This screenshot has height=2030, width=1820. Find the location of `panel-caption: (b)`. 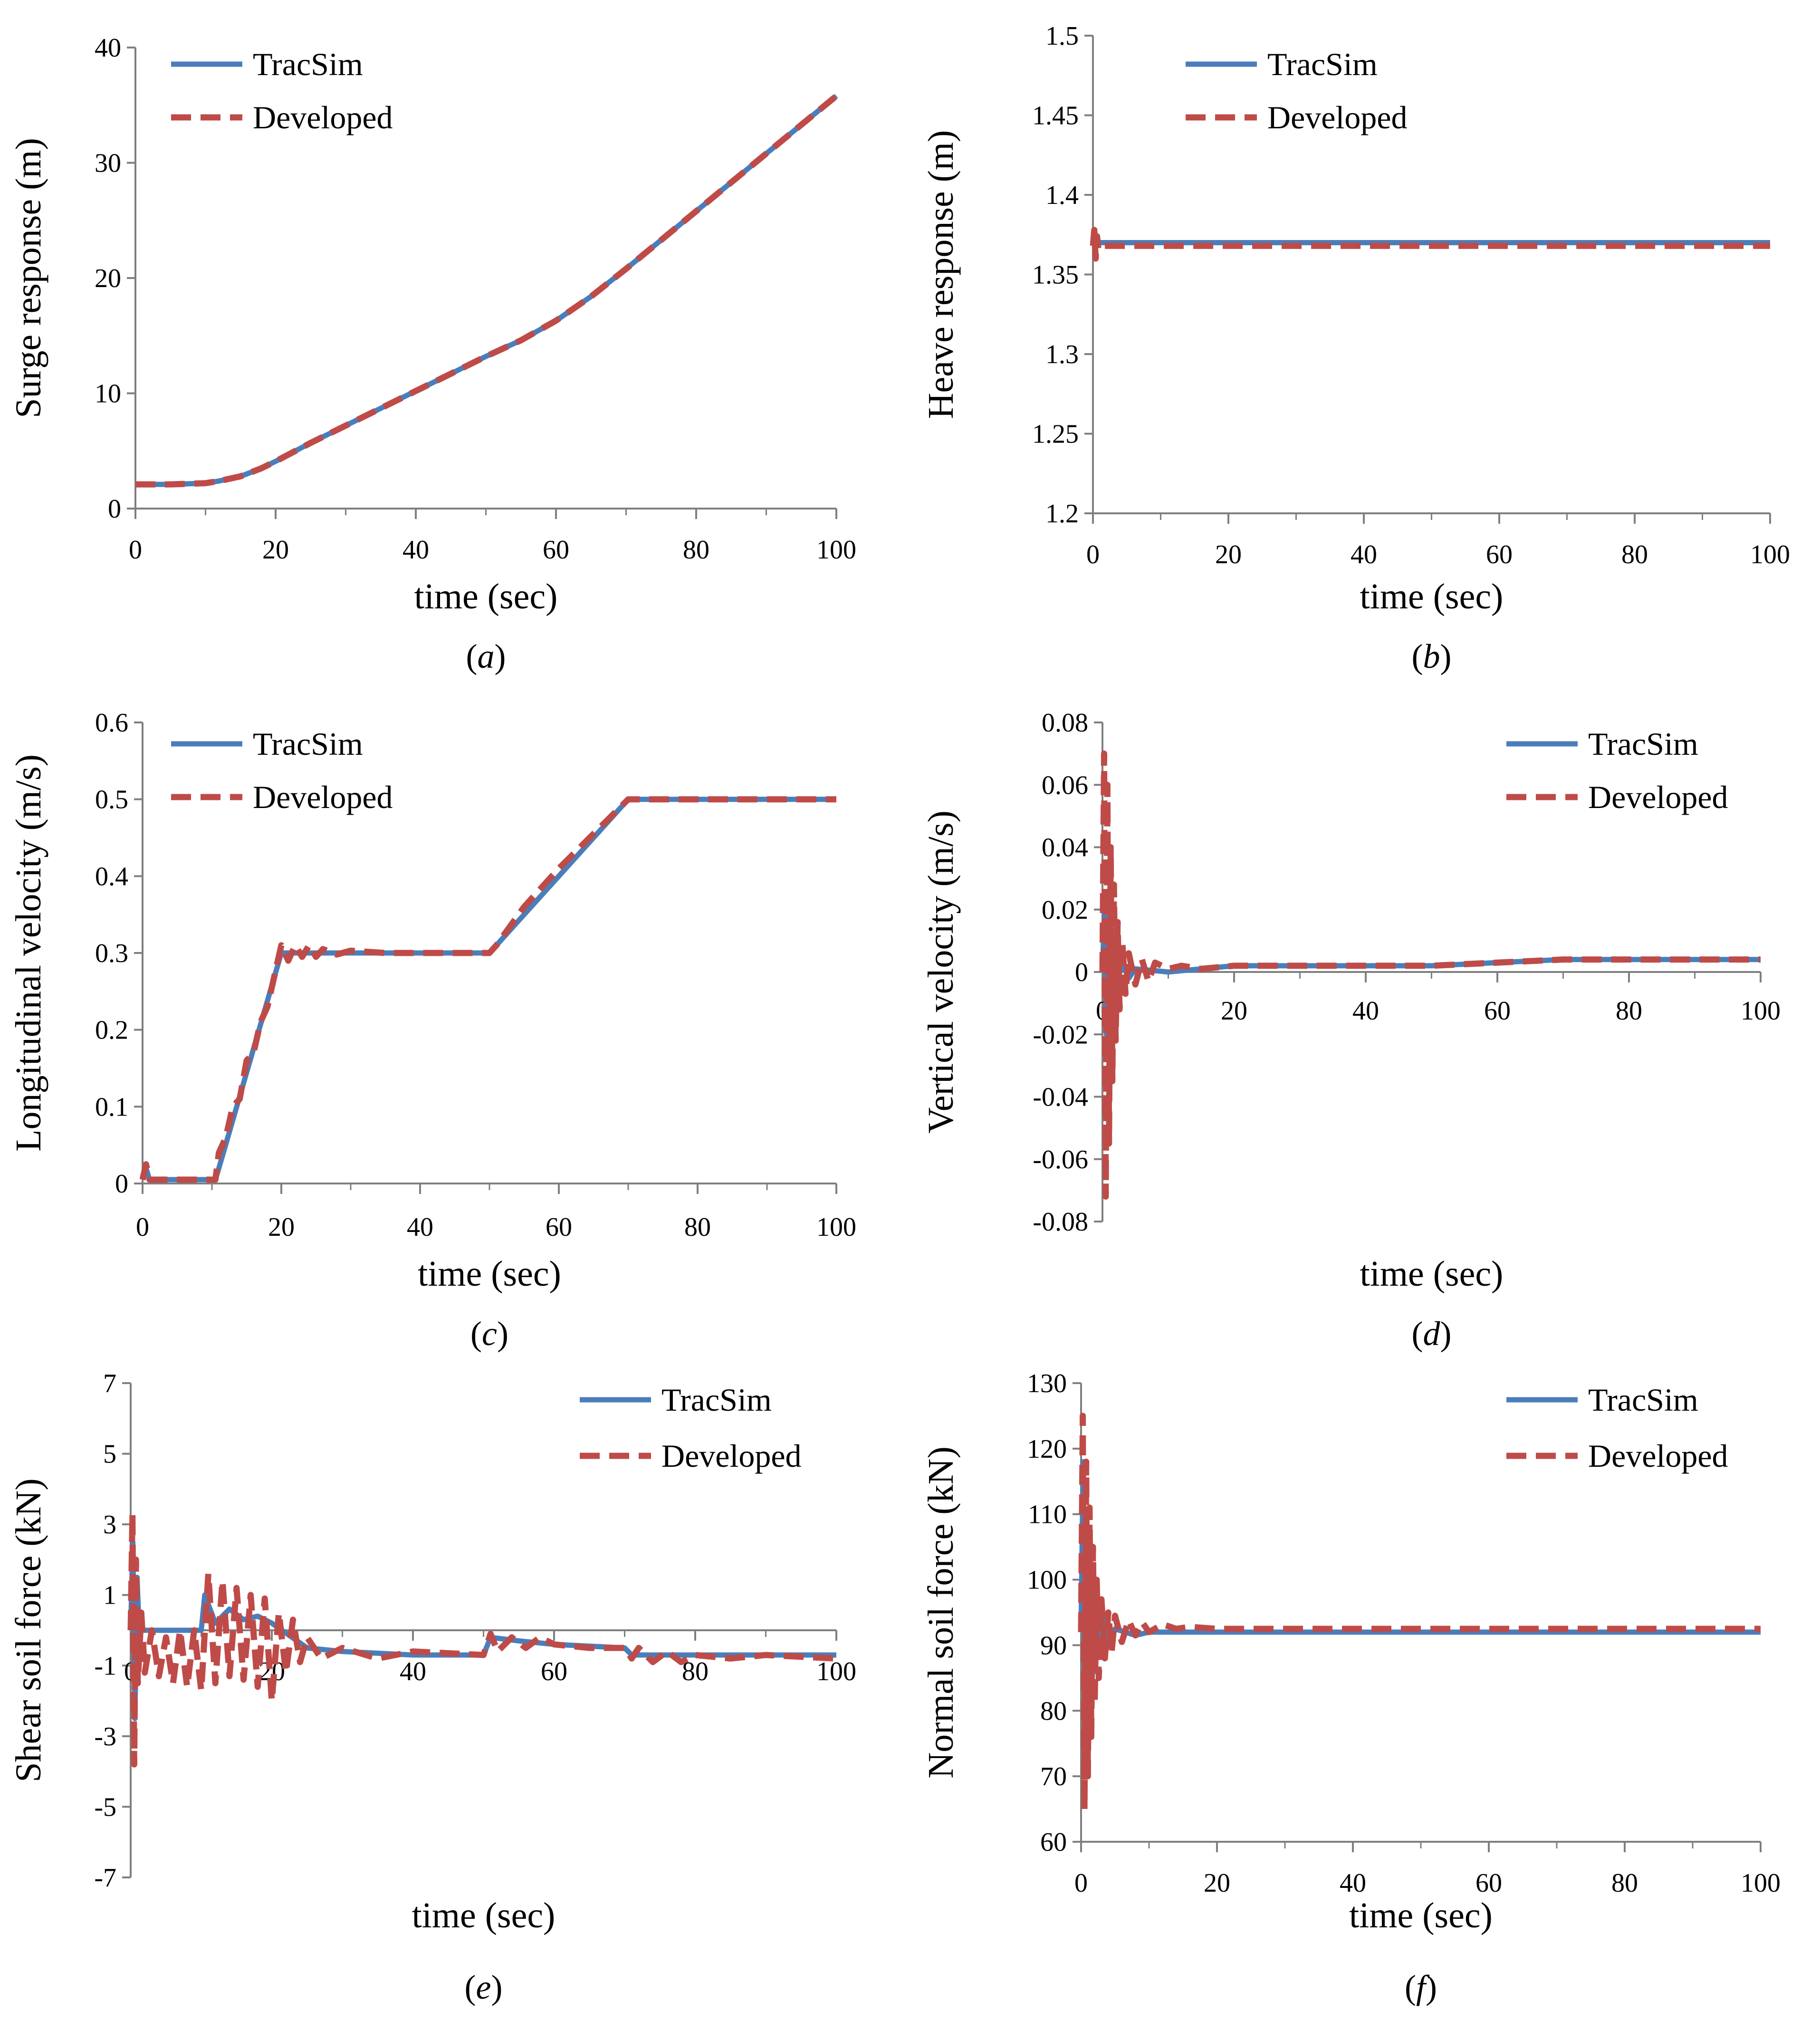

panel-caption: (b) is located at coordinates (1432, 656).